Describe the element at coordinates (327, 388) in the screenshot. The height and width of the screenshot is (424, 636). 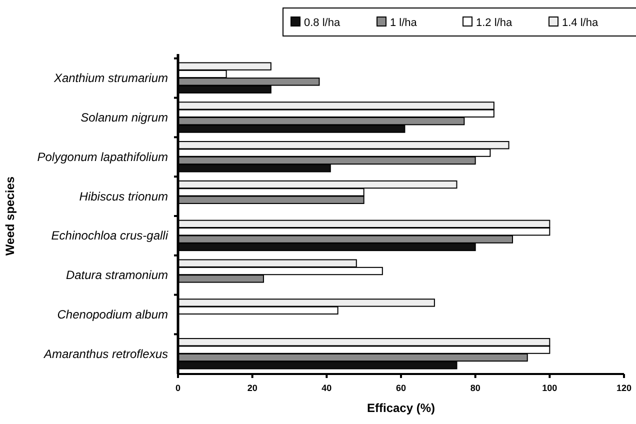
I see `x-tick-label: 40` at that location.